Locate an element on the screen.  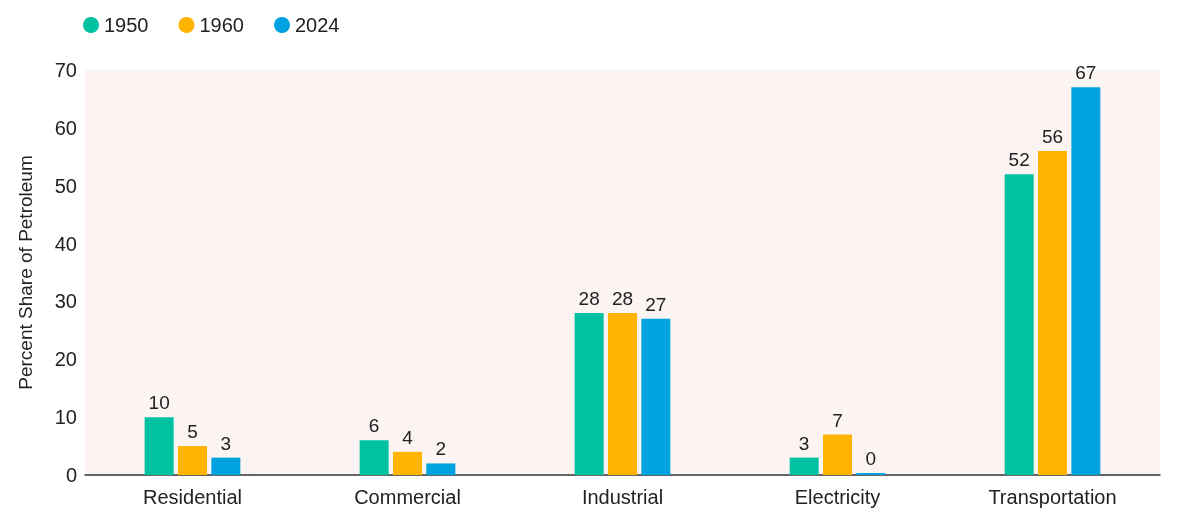
data-label: 10 is located at coordinates (159, 403).